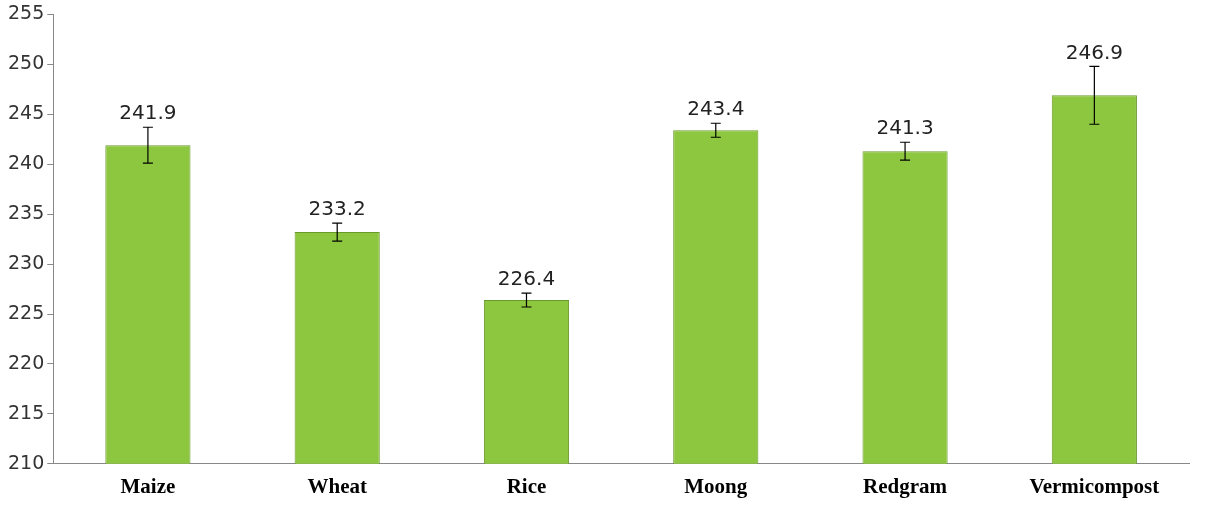 This screenshot has height=508, width=1209. I want to click on y-tick-label: 220, so click(26, 361).